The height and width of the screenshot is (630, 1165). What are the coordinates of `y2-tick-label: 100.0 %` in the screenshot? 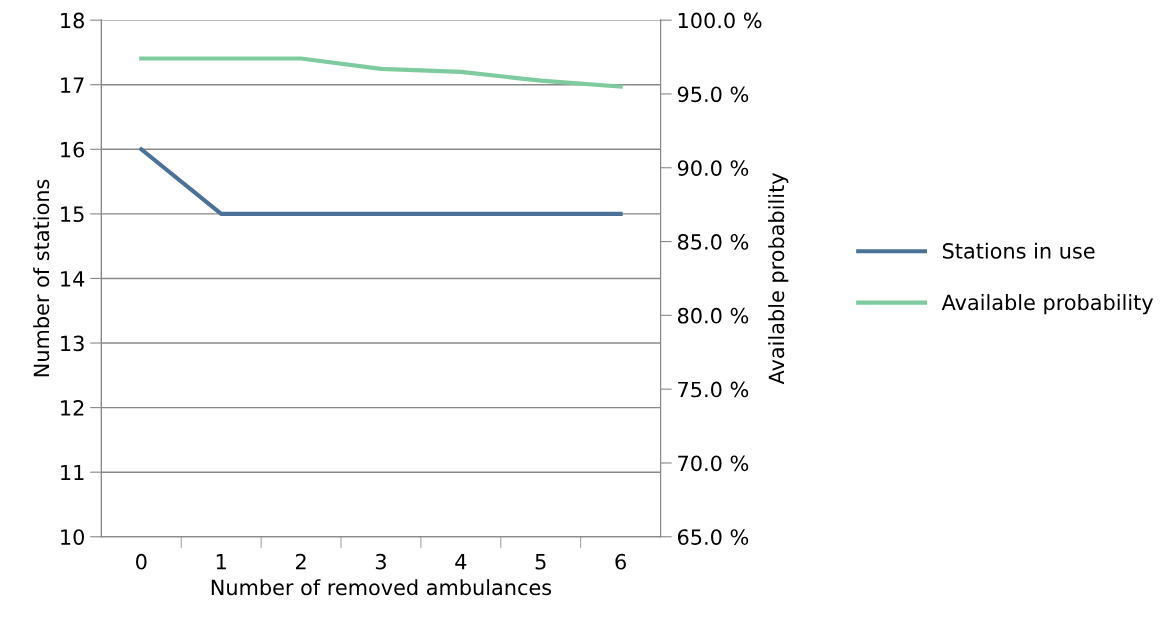 It's located at (720, 20).